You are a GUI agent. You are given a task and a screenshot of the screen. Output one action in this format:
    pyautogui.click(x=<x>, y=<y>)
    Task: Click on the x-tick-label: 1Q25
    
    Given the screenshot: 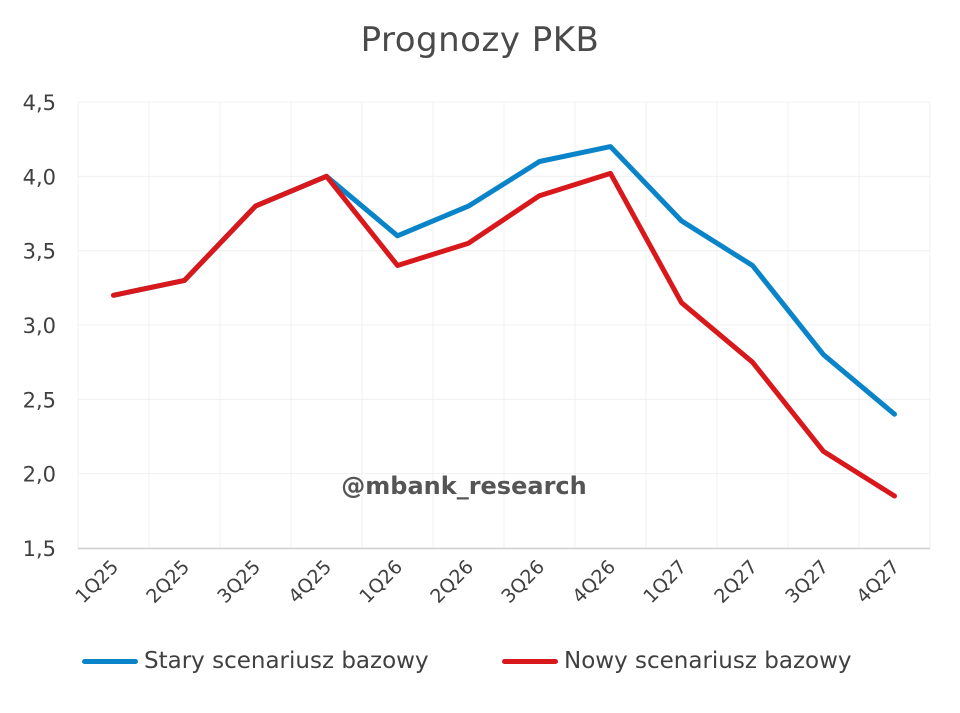 What is the action you would take?
    pyautogui.click(x=97, y=582)
    